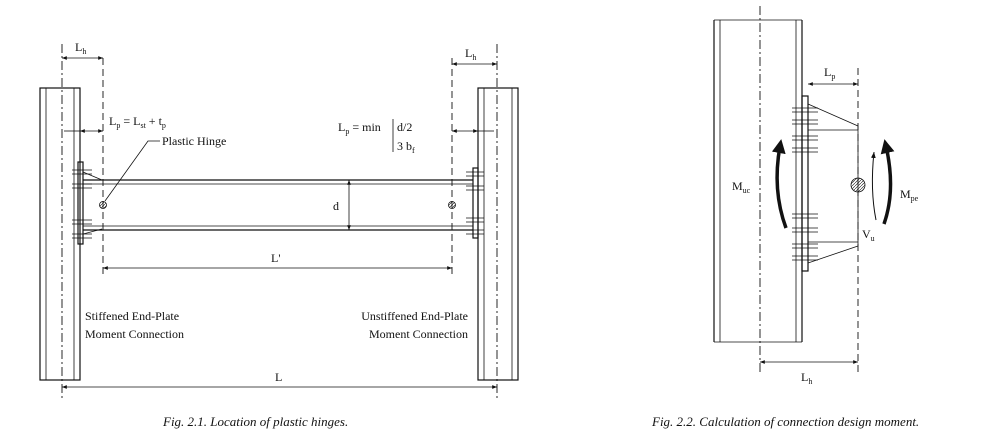 Image resolution: width=1005 pixels, height=438 pixels. What do you see at coordinates (909, 195) in the screenshot?
I see `mpe-label: Mpe` at bounding box center [909, 195].